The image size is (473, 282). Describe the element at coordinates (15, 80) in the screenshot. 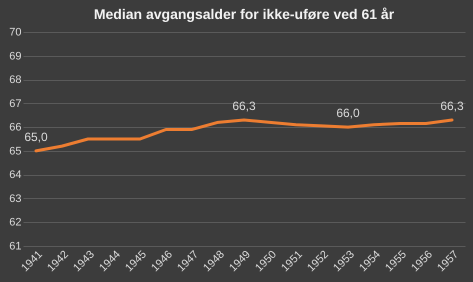

I see `y-tick-label: 68` at that location.